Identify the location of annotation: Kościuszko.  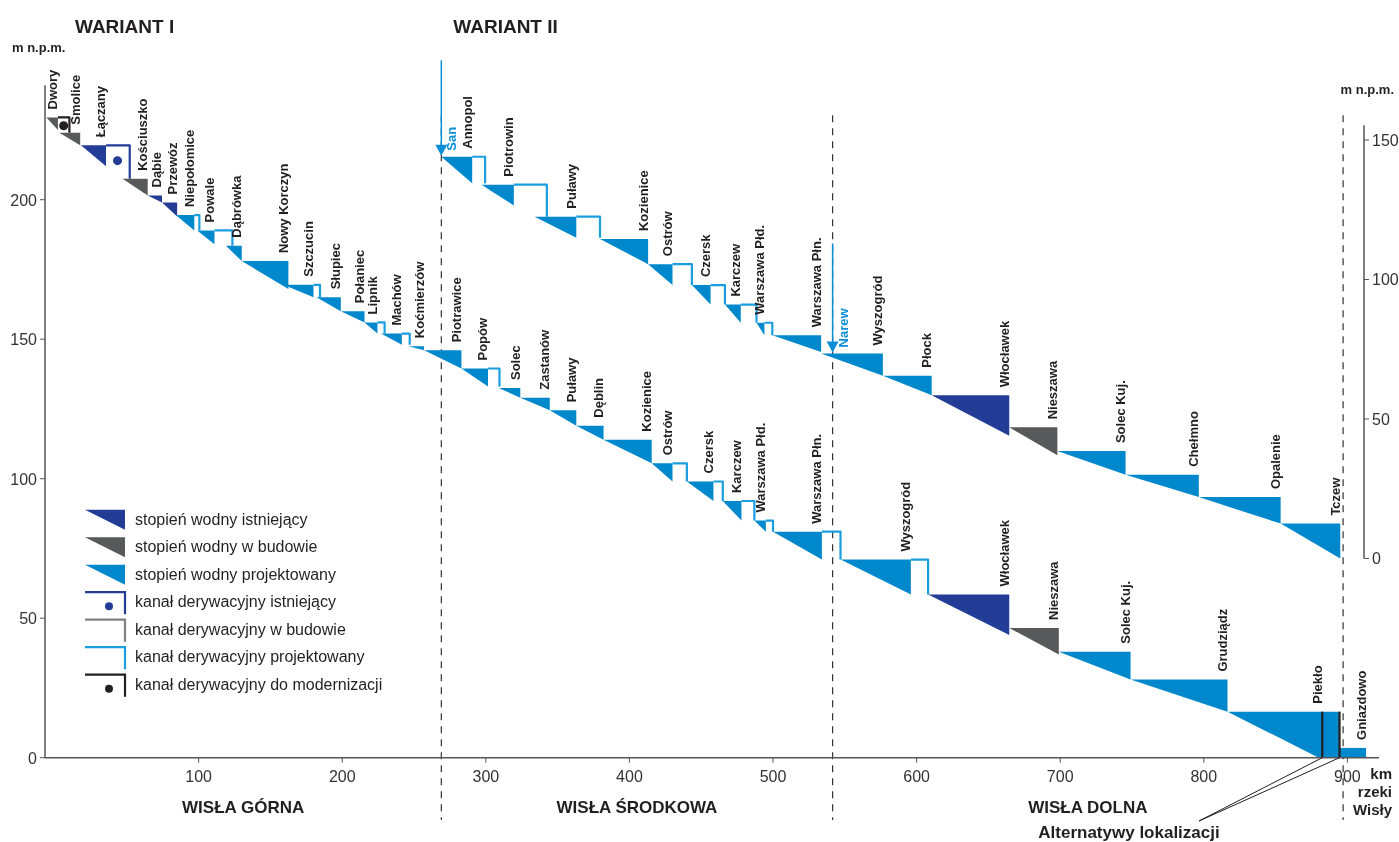
(143, 134).